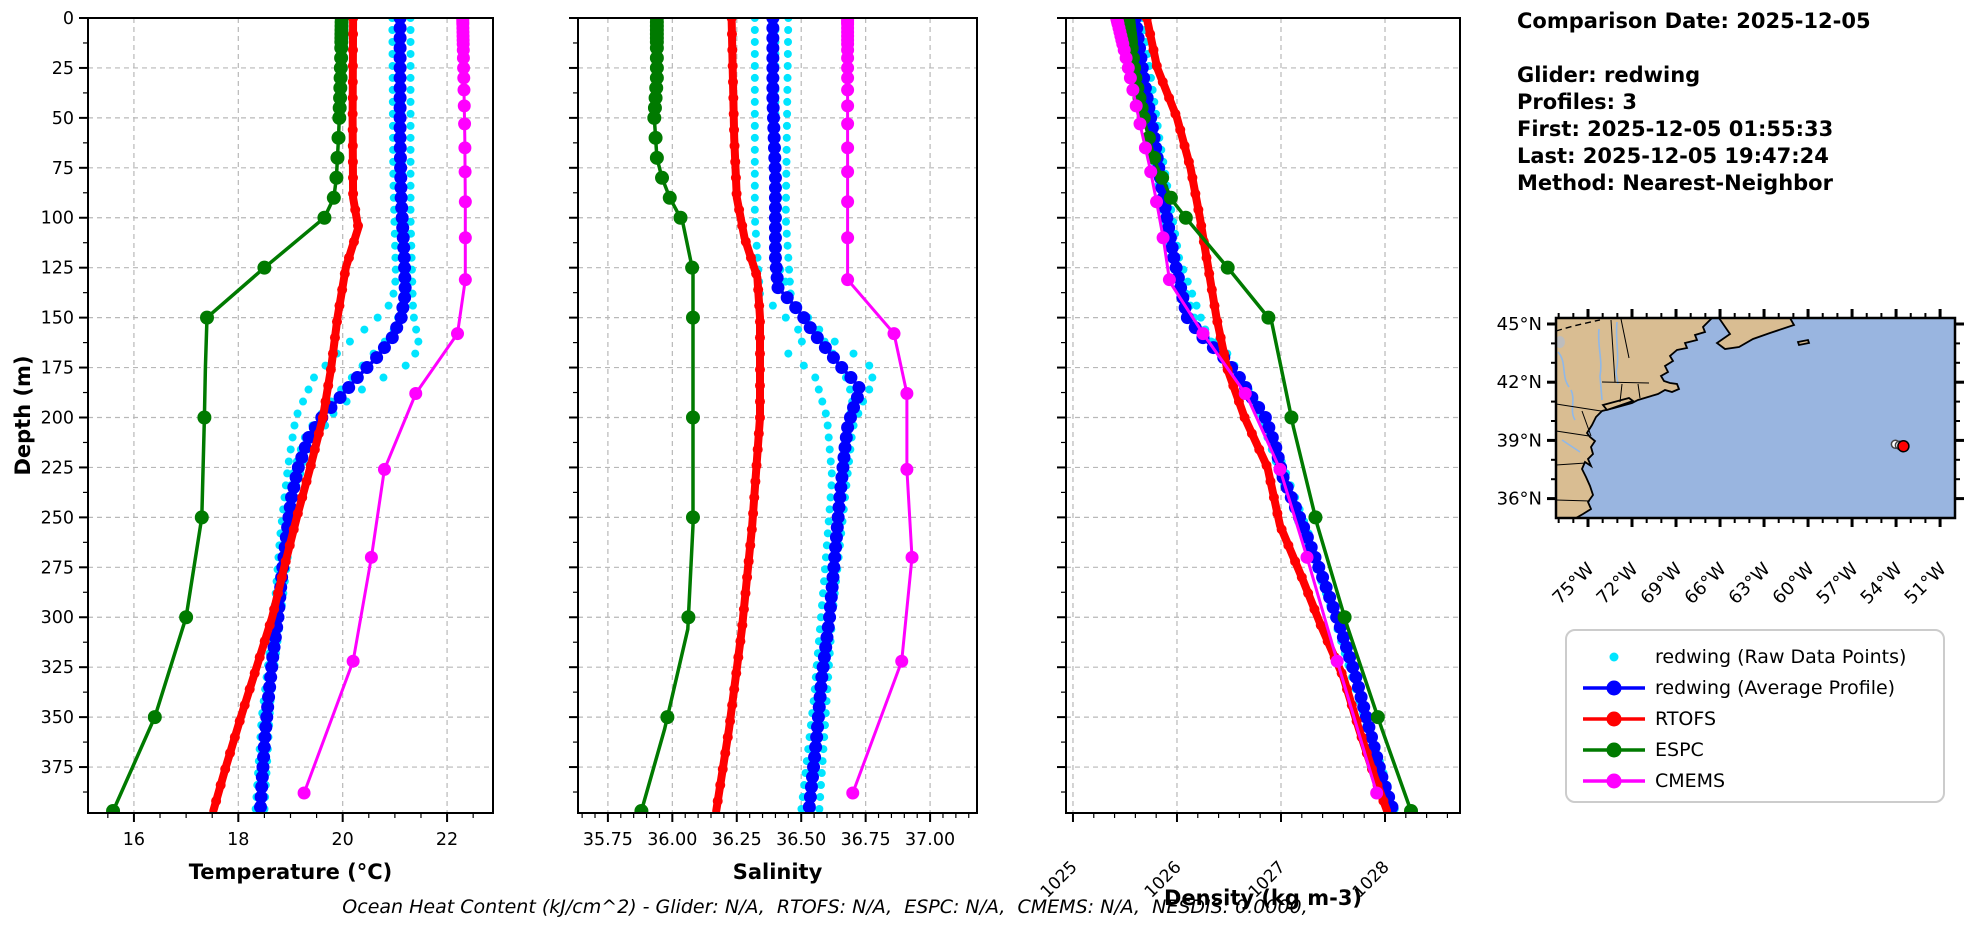  I want to click on x-tick-label: 35.75, so click(608, 840).